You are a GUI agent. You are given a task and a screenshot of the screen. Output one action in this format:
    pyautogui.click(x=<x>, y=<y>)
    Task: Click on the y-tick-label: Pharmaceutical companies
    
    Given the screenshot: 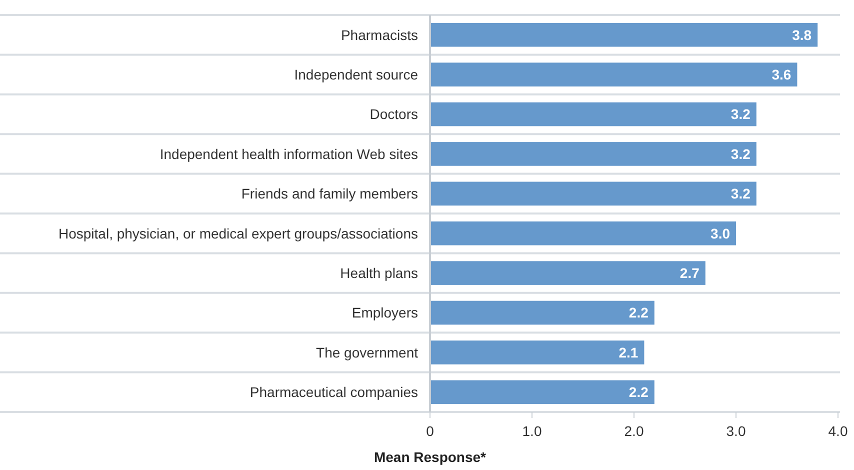 What is the action you would take?
    pyautogui.click(x=334, y=392)
    